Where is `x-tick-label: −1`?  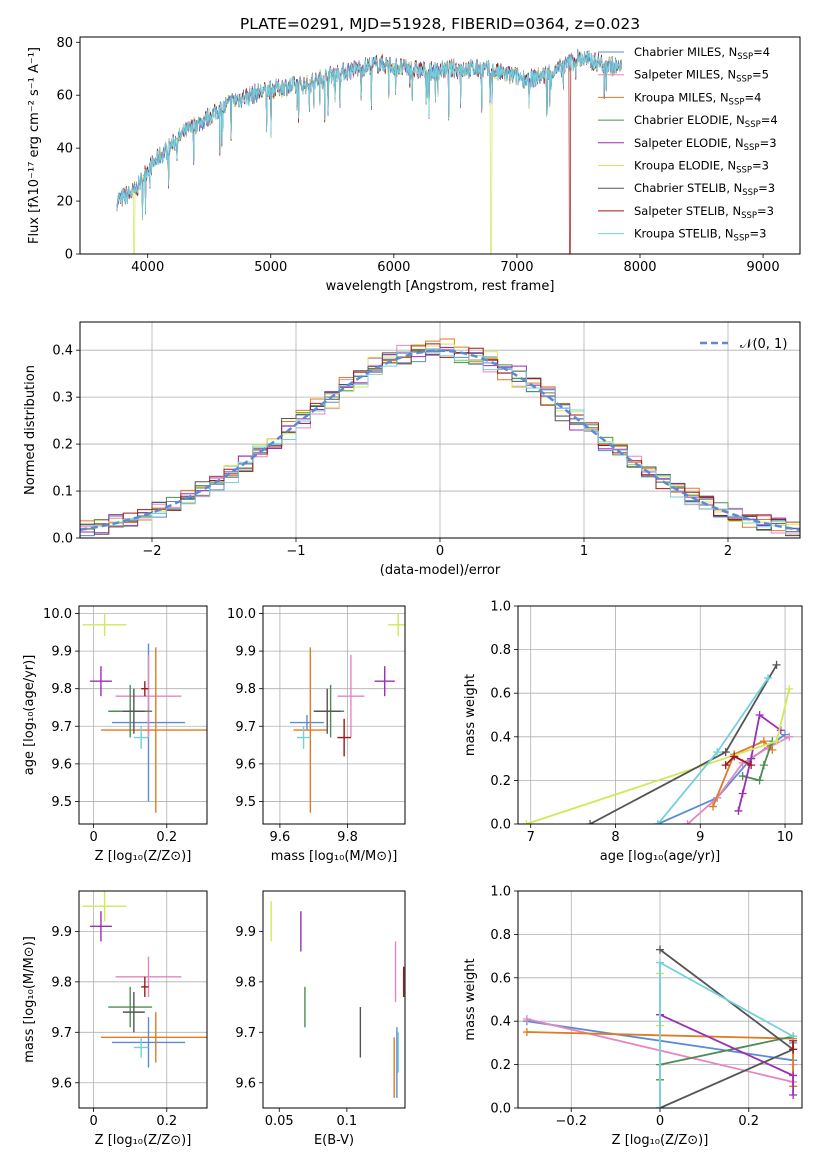 x-tick-label: −1 is located at coordinates (295, 551).